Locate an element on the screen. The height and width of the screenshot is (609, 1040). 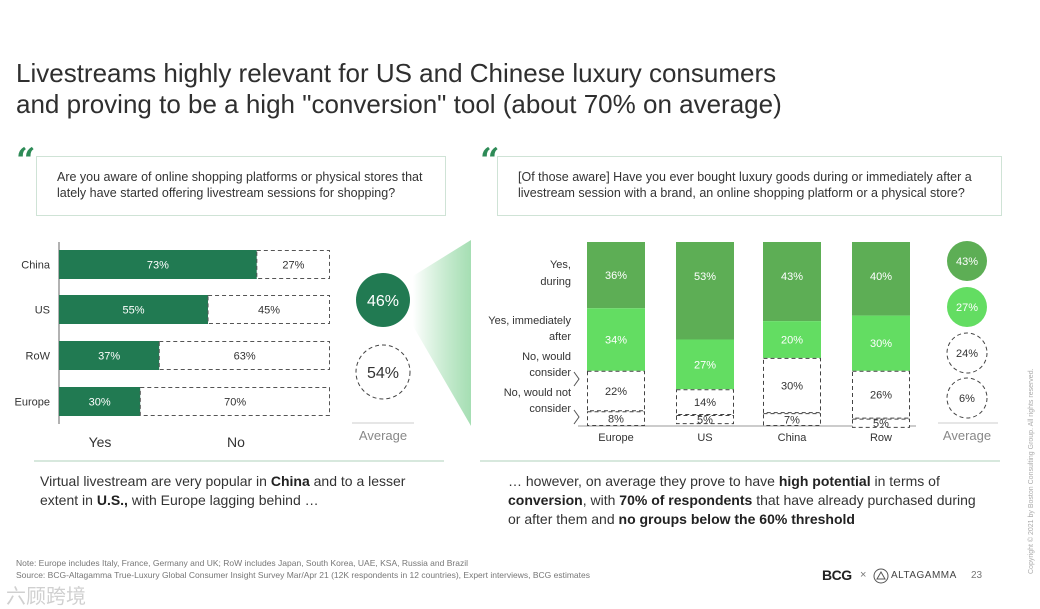
right-bar-label: 22% is located at coordinates (616, 392).